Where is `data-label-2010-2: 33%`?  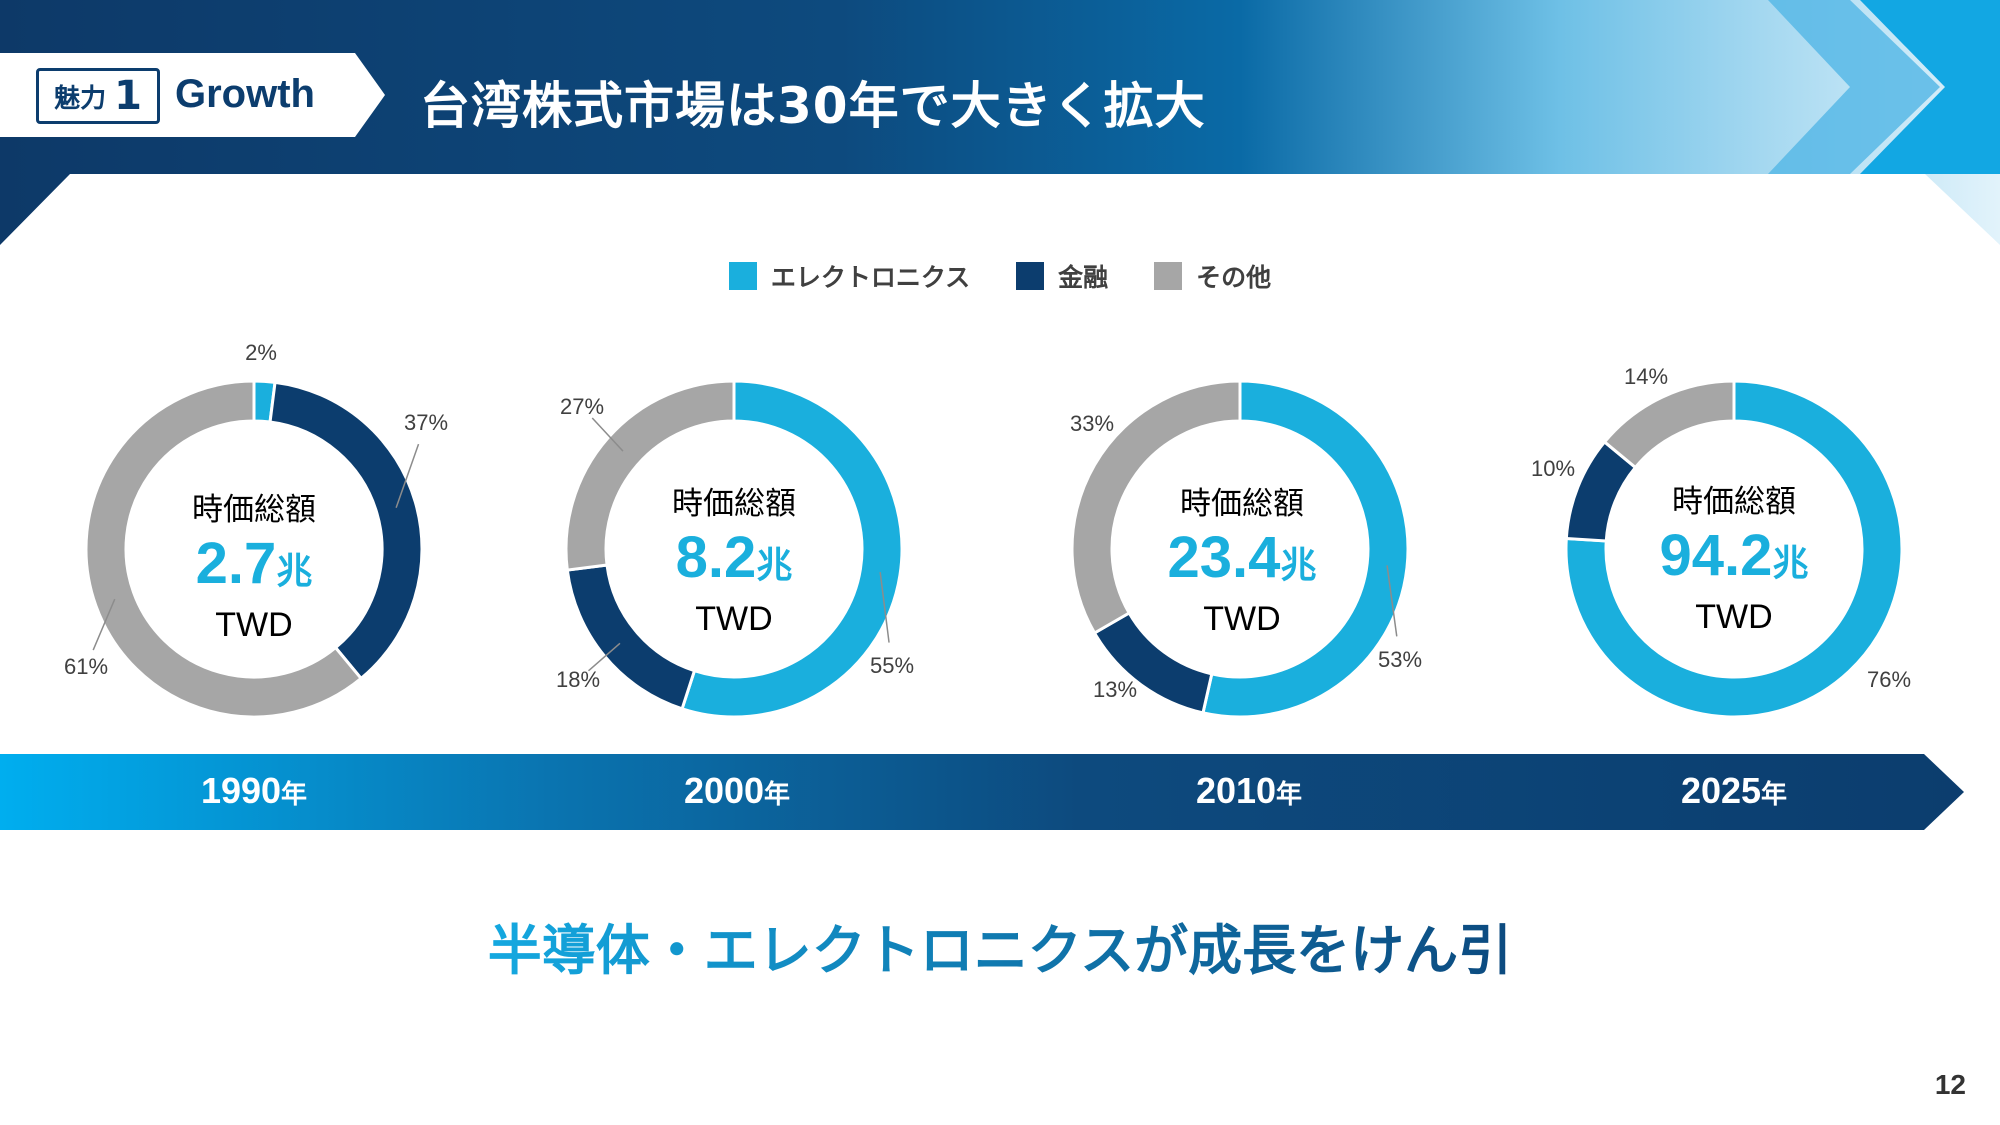 data-label-2010-2: 33% is located at coordinates (1092, 423).